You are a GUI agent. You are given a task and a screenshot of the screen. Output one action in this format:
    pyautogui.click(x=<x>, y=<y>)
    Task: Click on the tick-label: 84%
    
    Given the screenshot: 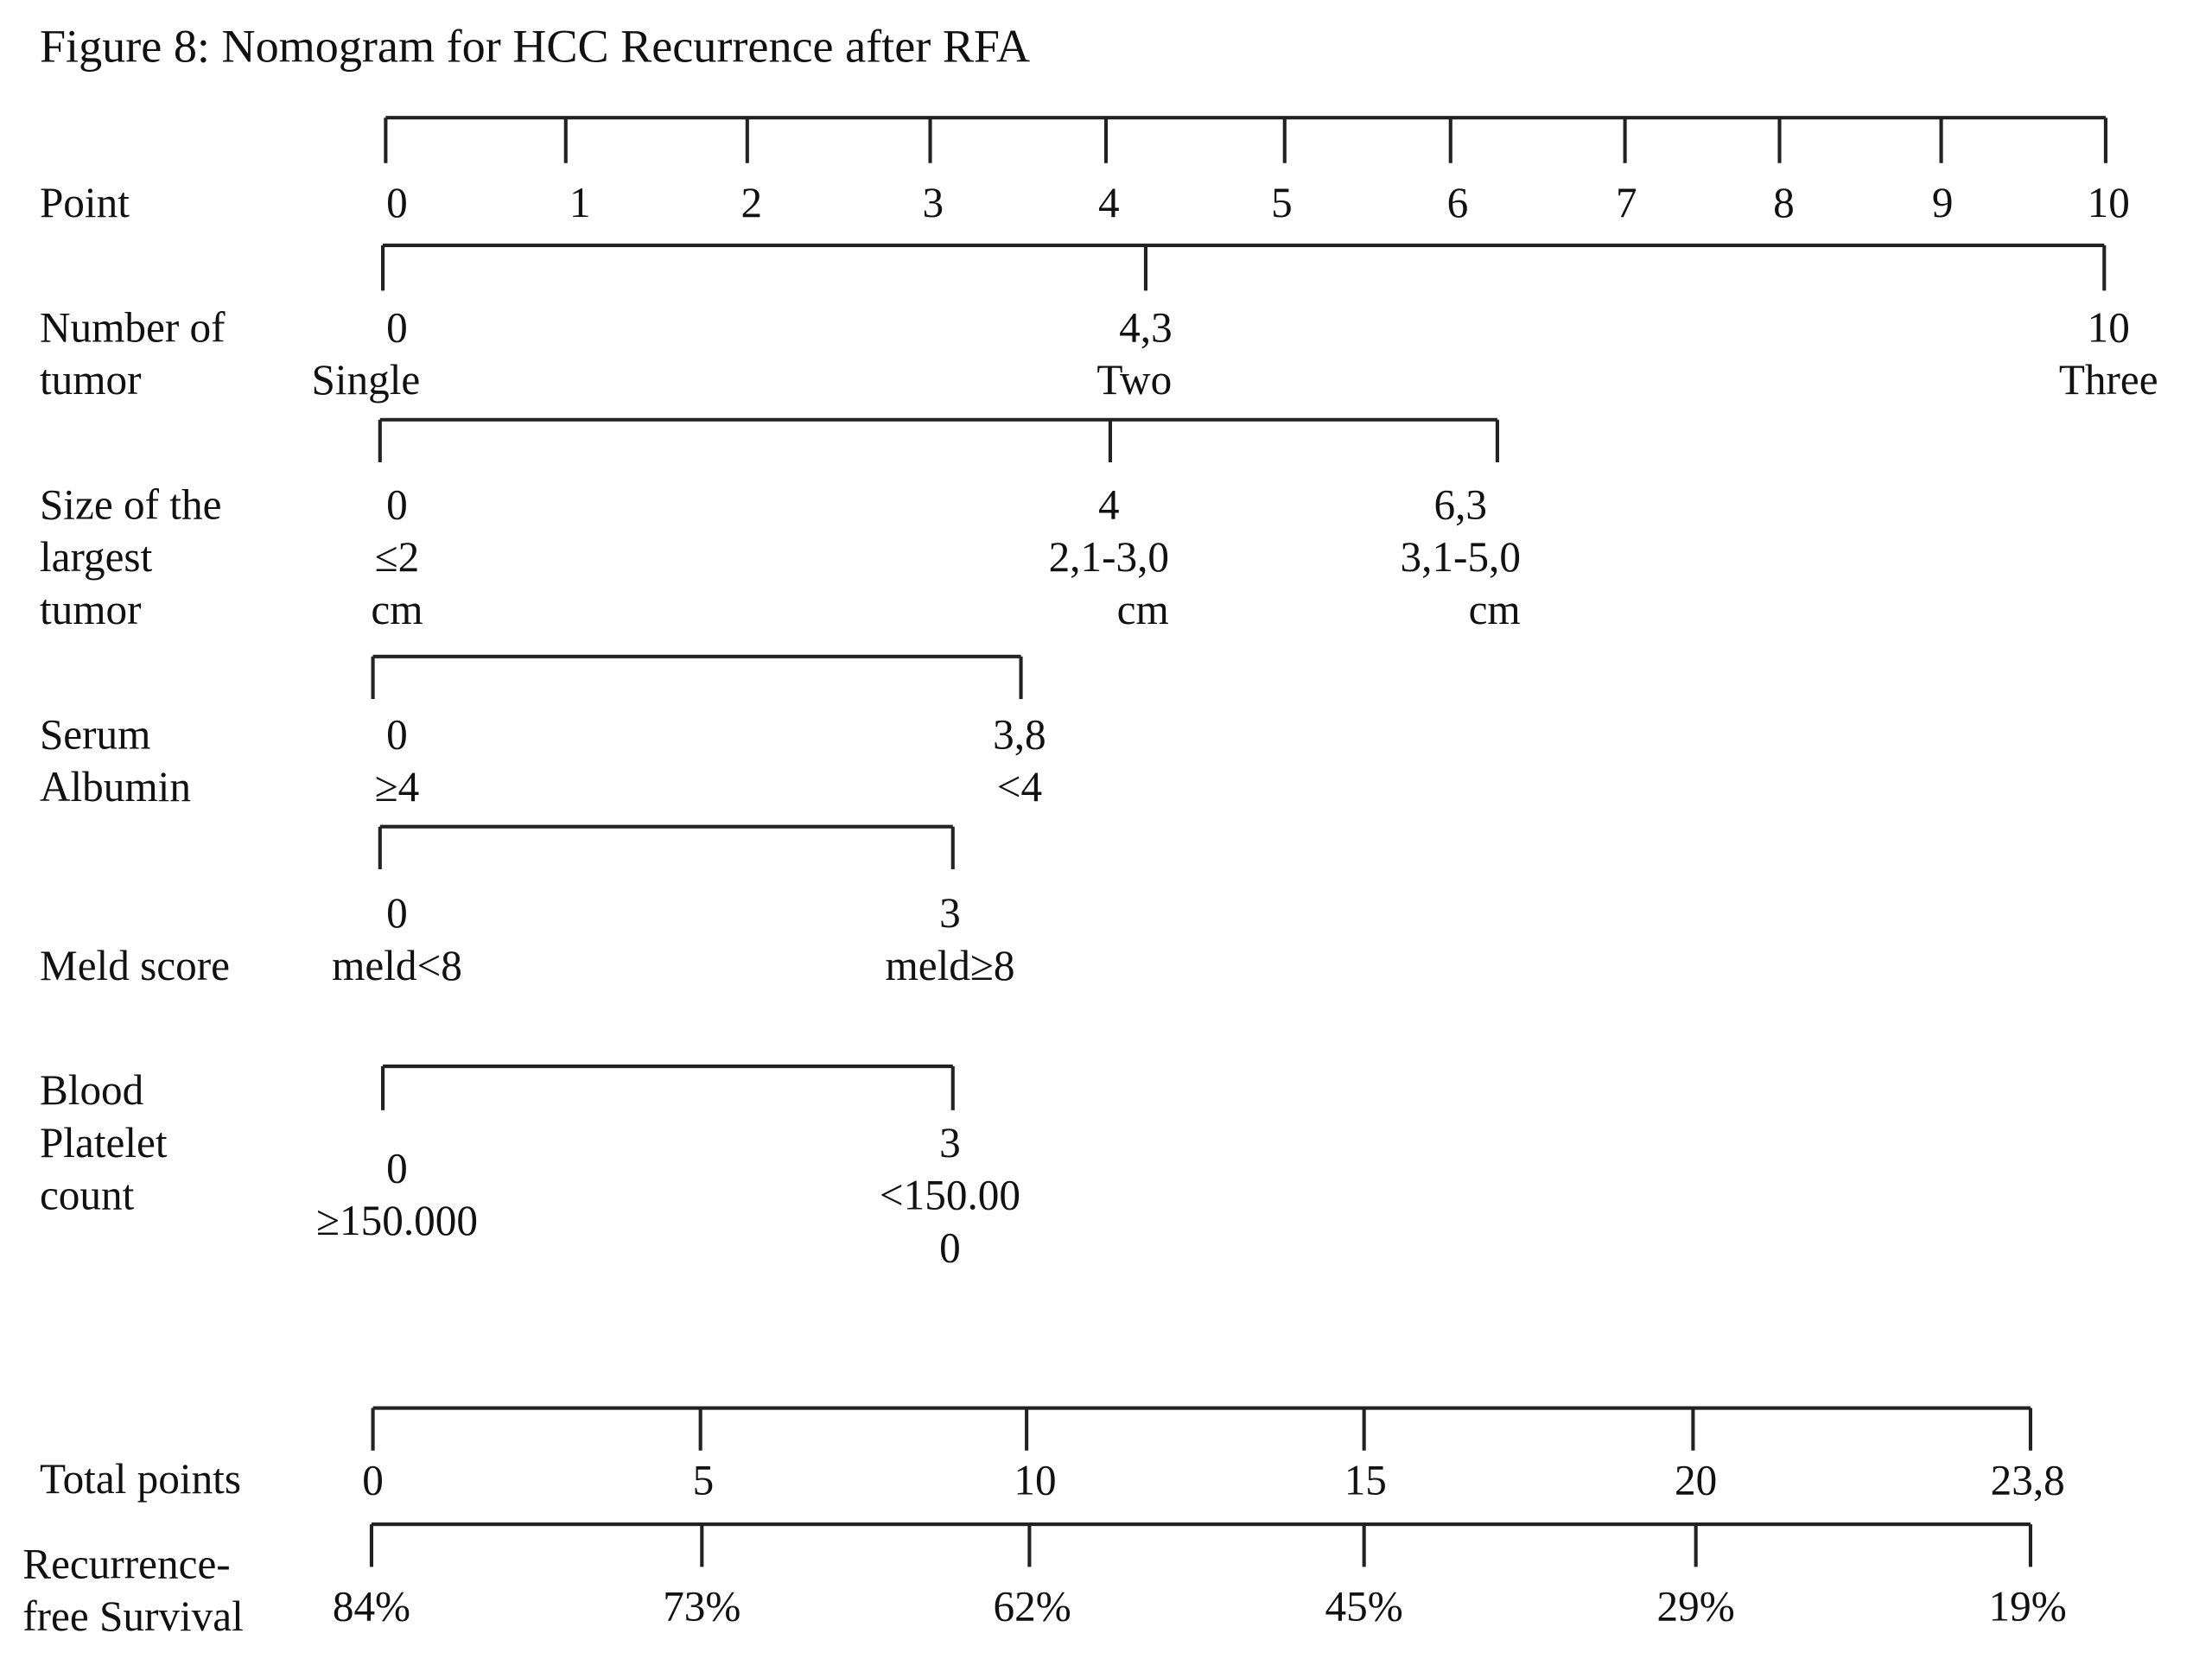 What is the action you would take?
    pyautogui.click(x=371, y=1606)
    